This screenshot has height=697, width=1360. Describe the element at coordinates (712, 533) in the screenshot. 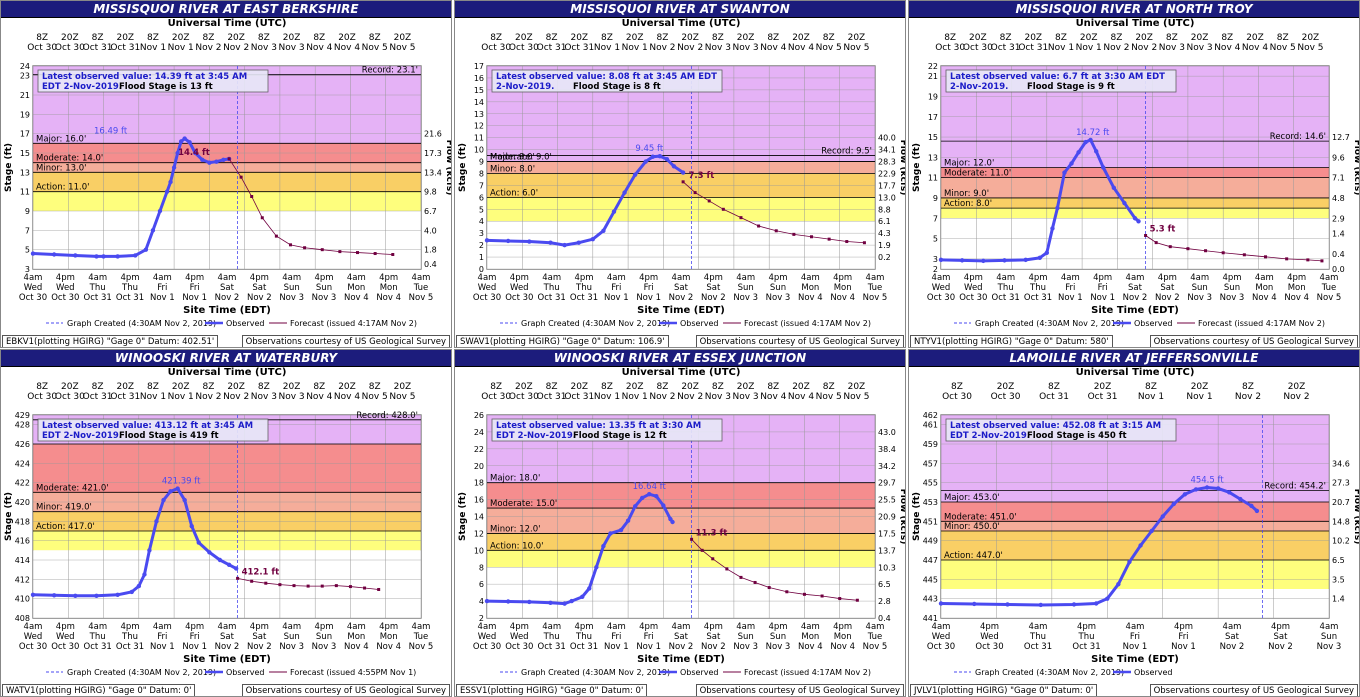

I see `forecast-start-label: 11.3 ft` at that location.